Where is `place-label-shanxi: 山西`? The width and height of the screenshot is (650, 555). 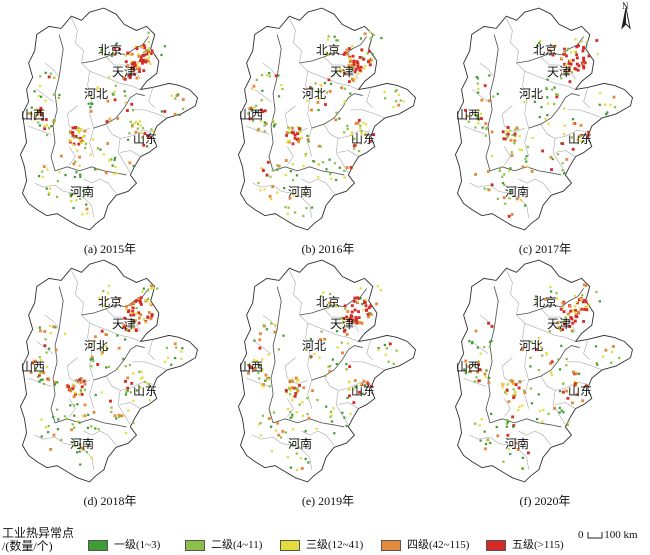 place-label-shanxi: 山西 is located at coordinates (468, 115).